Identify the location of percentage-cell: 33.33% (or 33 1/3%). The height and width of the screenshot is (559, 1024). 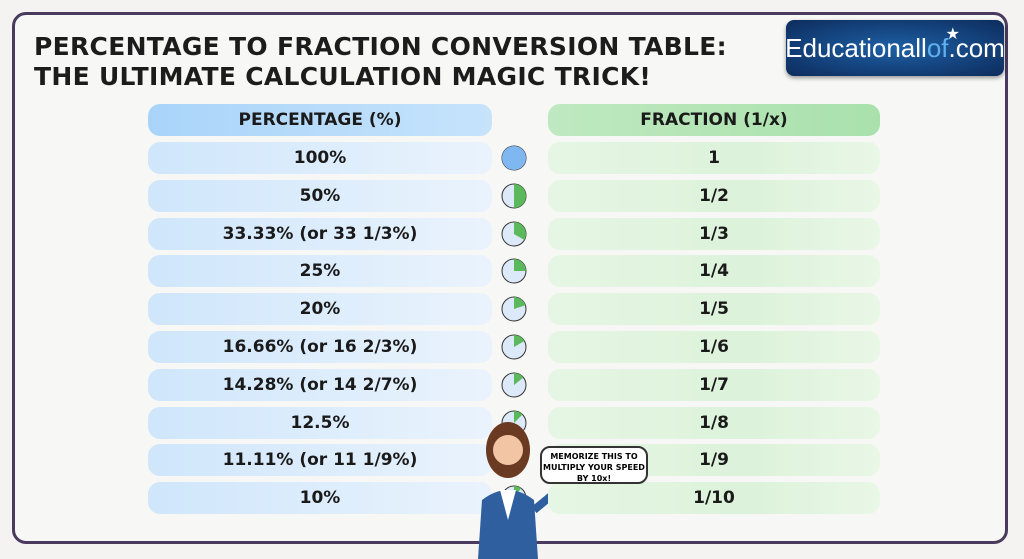
(320, 233).